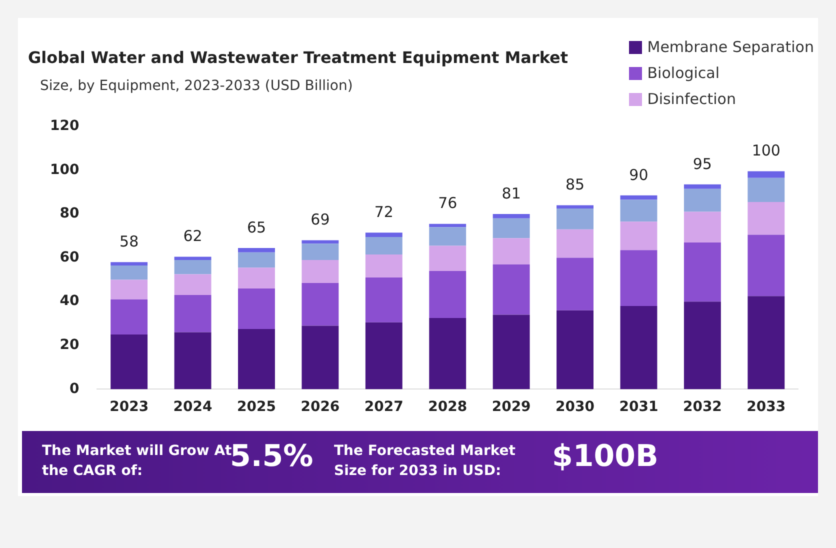  I want to click on chart-title: Global Water and Wastewater Treatment Equipment Market, so click(298, 57).